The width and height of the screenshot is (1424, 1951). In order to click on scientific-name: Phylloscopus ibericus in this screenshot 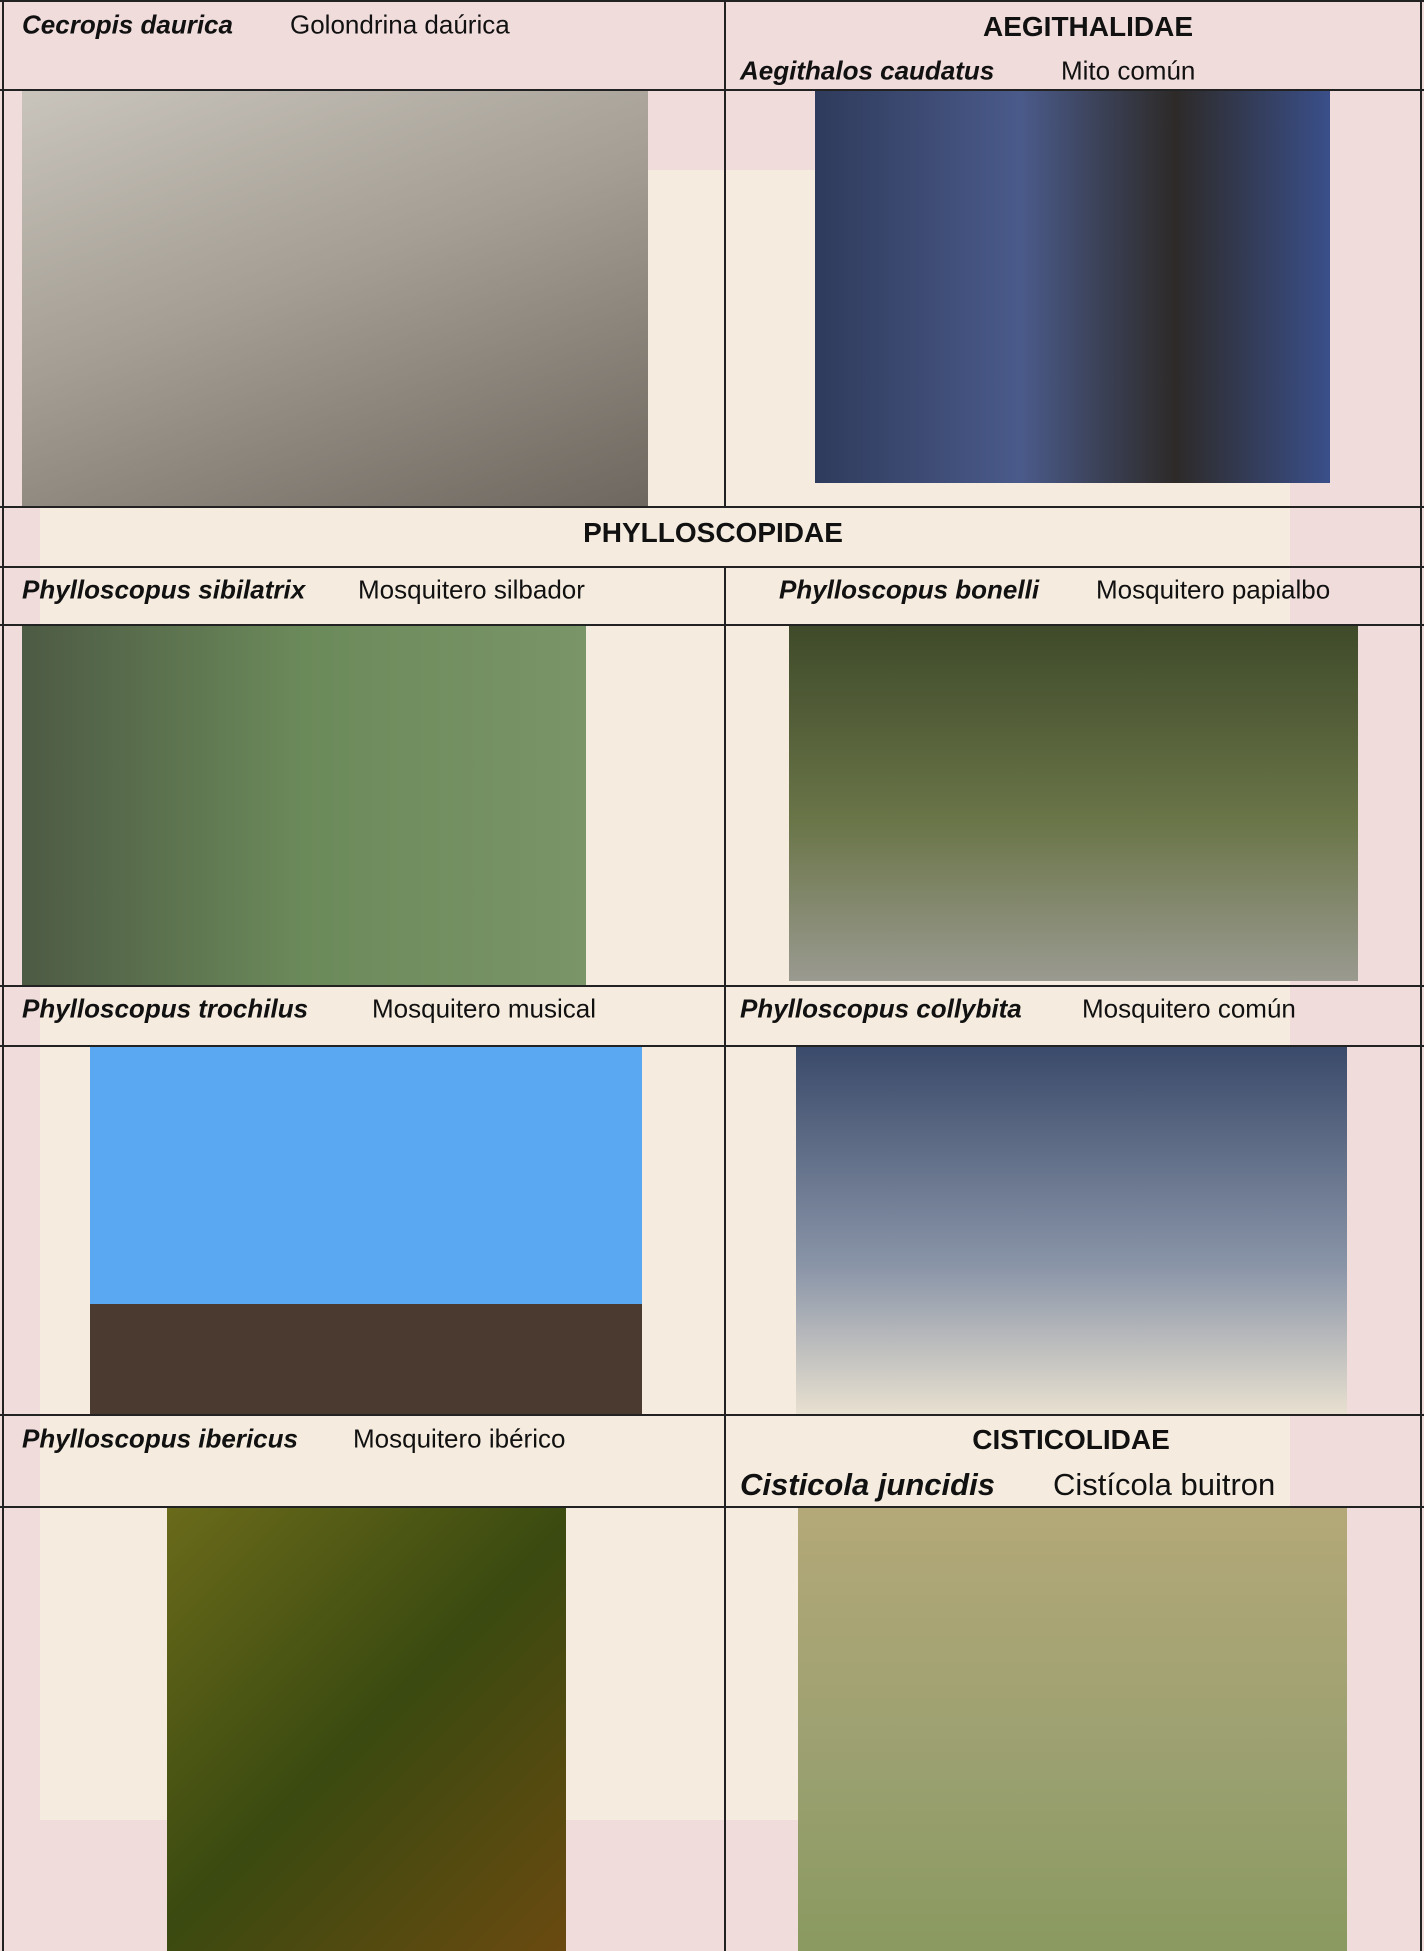, I will do `click(160, 1438)`.